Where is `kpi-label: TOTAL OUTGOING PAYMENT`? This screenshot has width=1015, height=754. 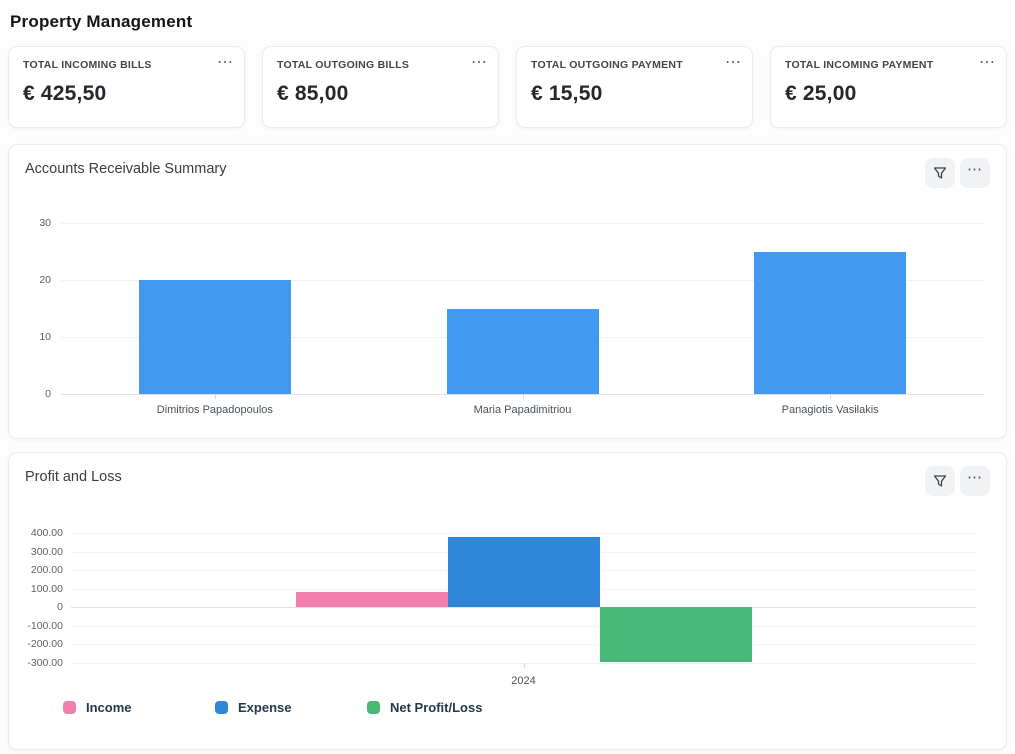
kpi-label: TOTAL OUTGOING PAYMENT is located at coordinates (607, 65).